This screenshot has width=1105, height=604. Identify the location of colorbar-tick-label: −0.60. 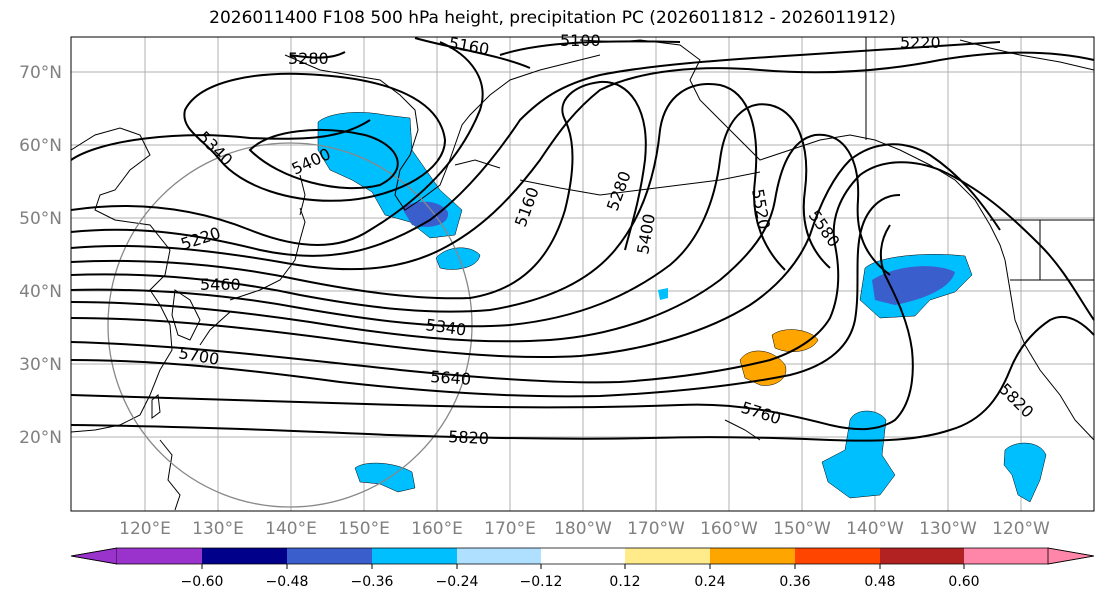
(202, 582).